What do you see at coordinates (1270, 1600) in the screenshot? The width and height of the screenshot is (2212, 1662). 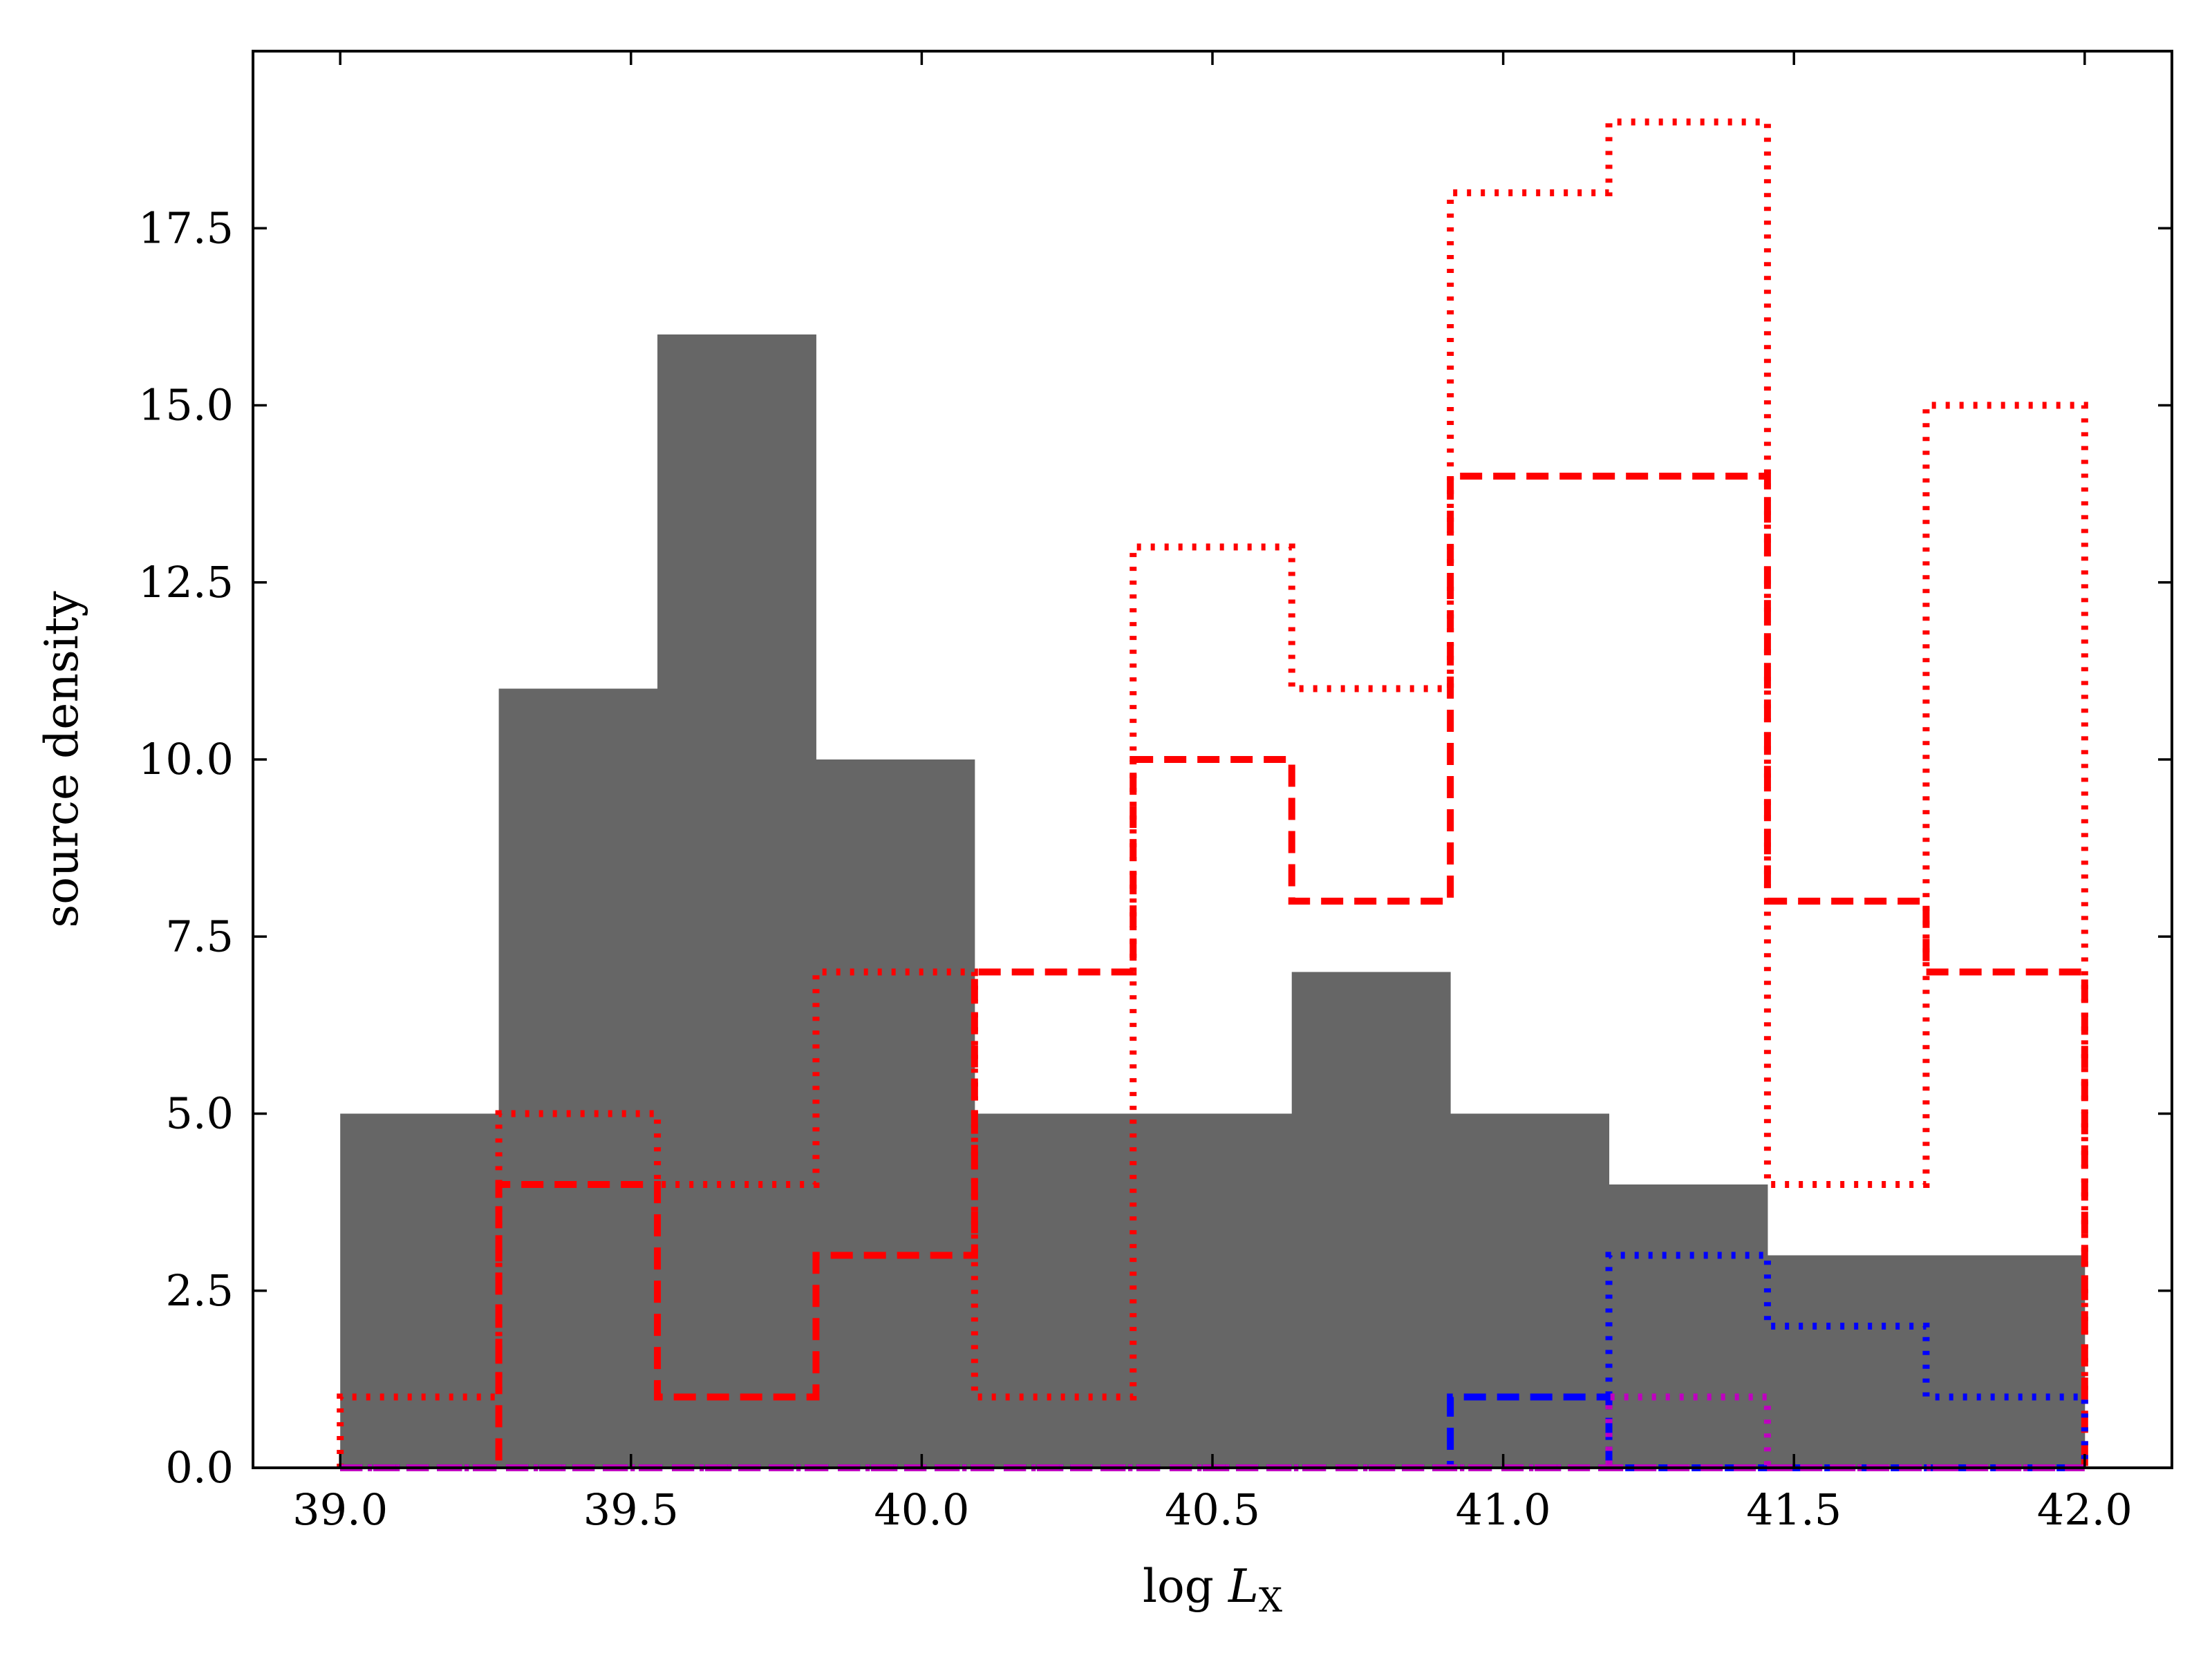 I see `x-axis-label-subscript: X` at bounding box center [1270, 1600].